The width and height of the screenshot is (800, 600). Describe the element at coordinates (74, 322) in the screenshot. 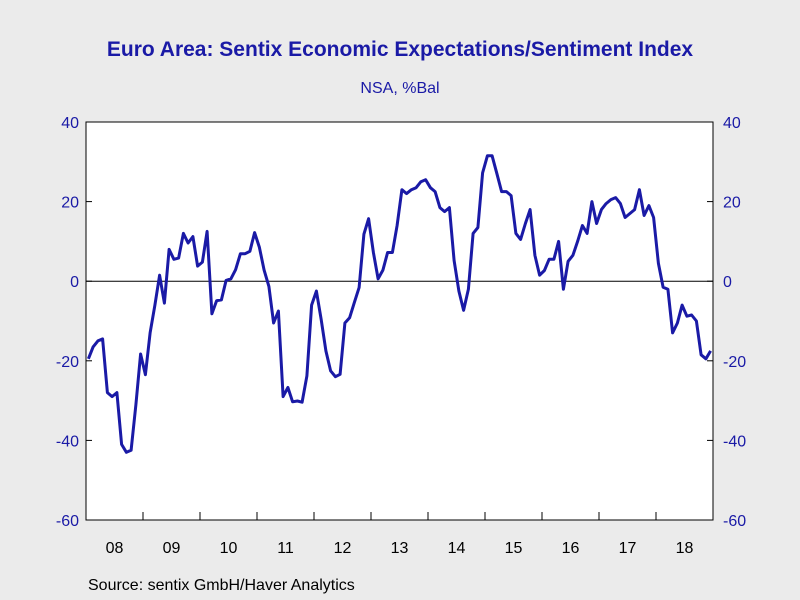

I see `y-axis-left: 40 20 0 -20 -40 -60` at that location.